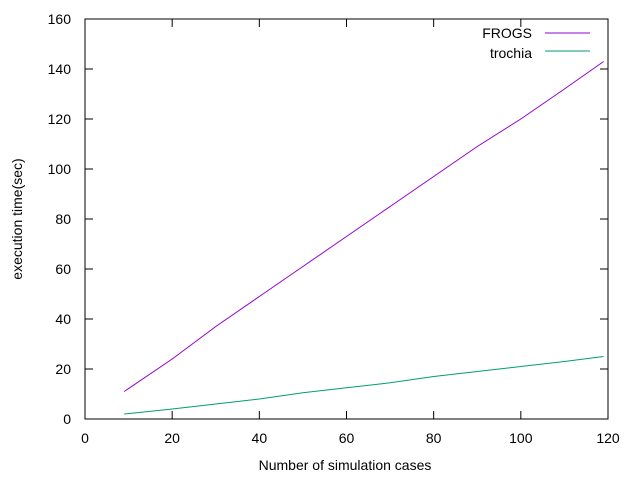 This screenshot has height=480, width=640. Describe the element at coordinates (60, 19) in the screenshot. I see `y-tick-label: 160` at that location.